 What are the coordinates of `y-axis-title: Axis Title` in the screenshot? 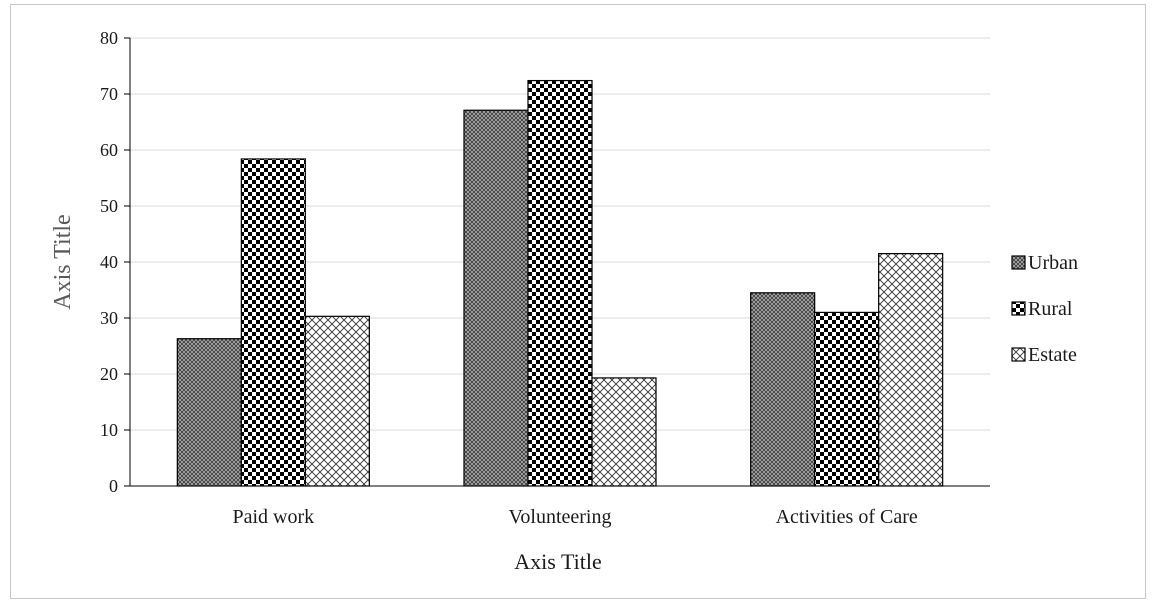 It's located at (63, 261).